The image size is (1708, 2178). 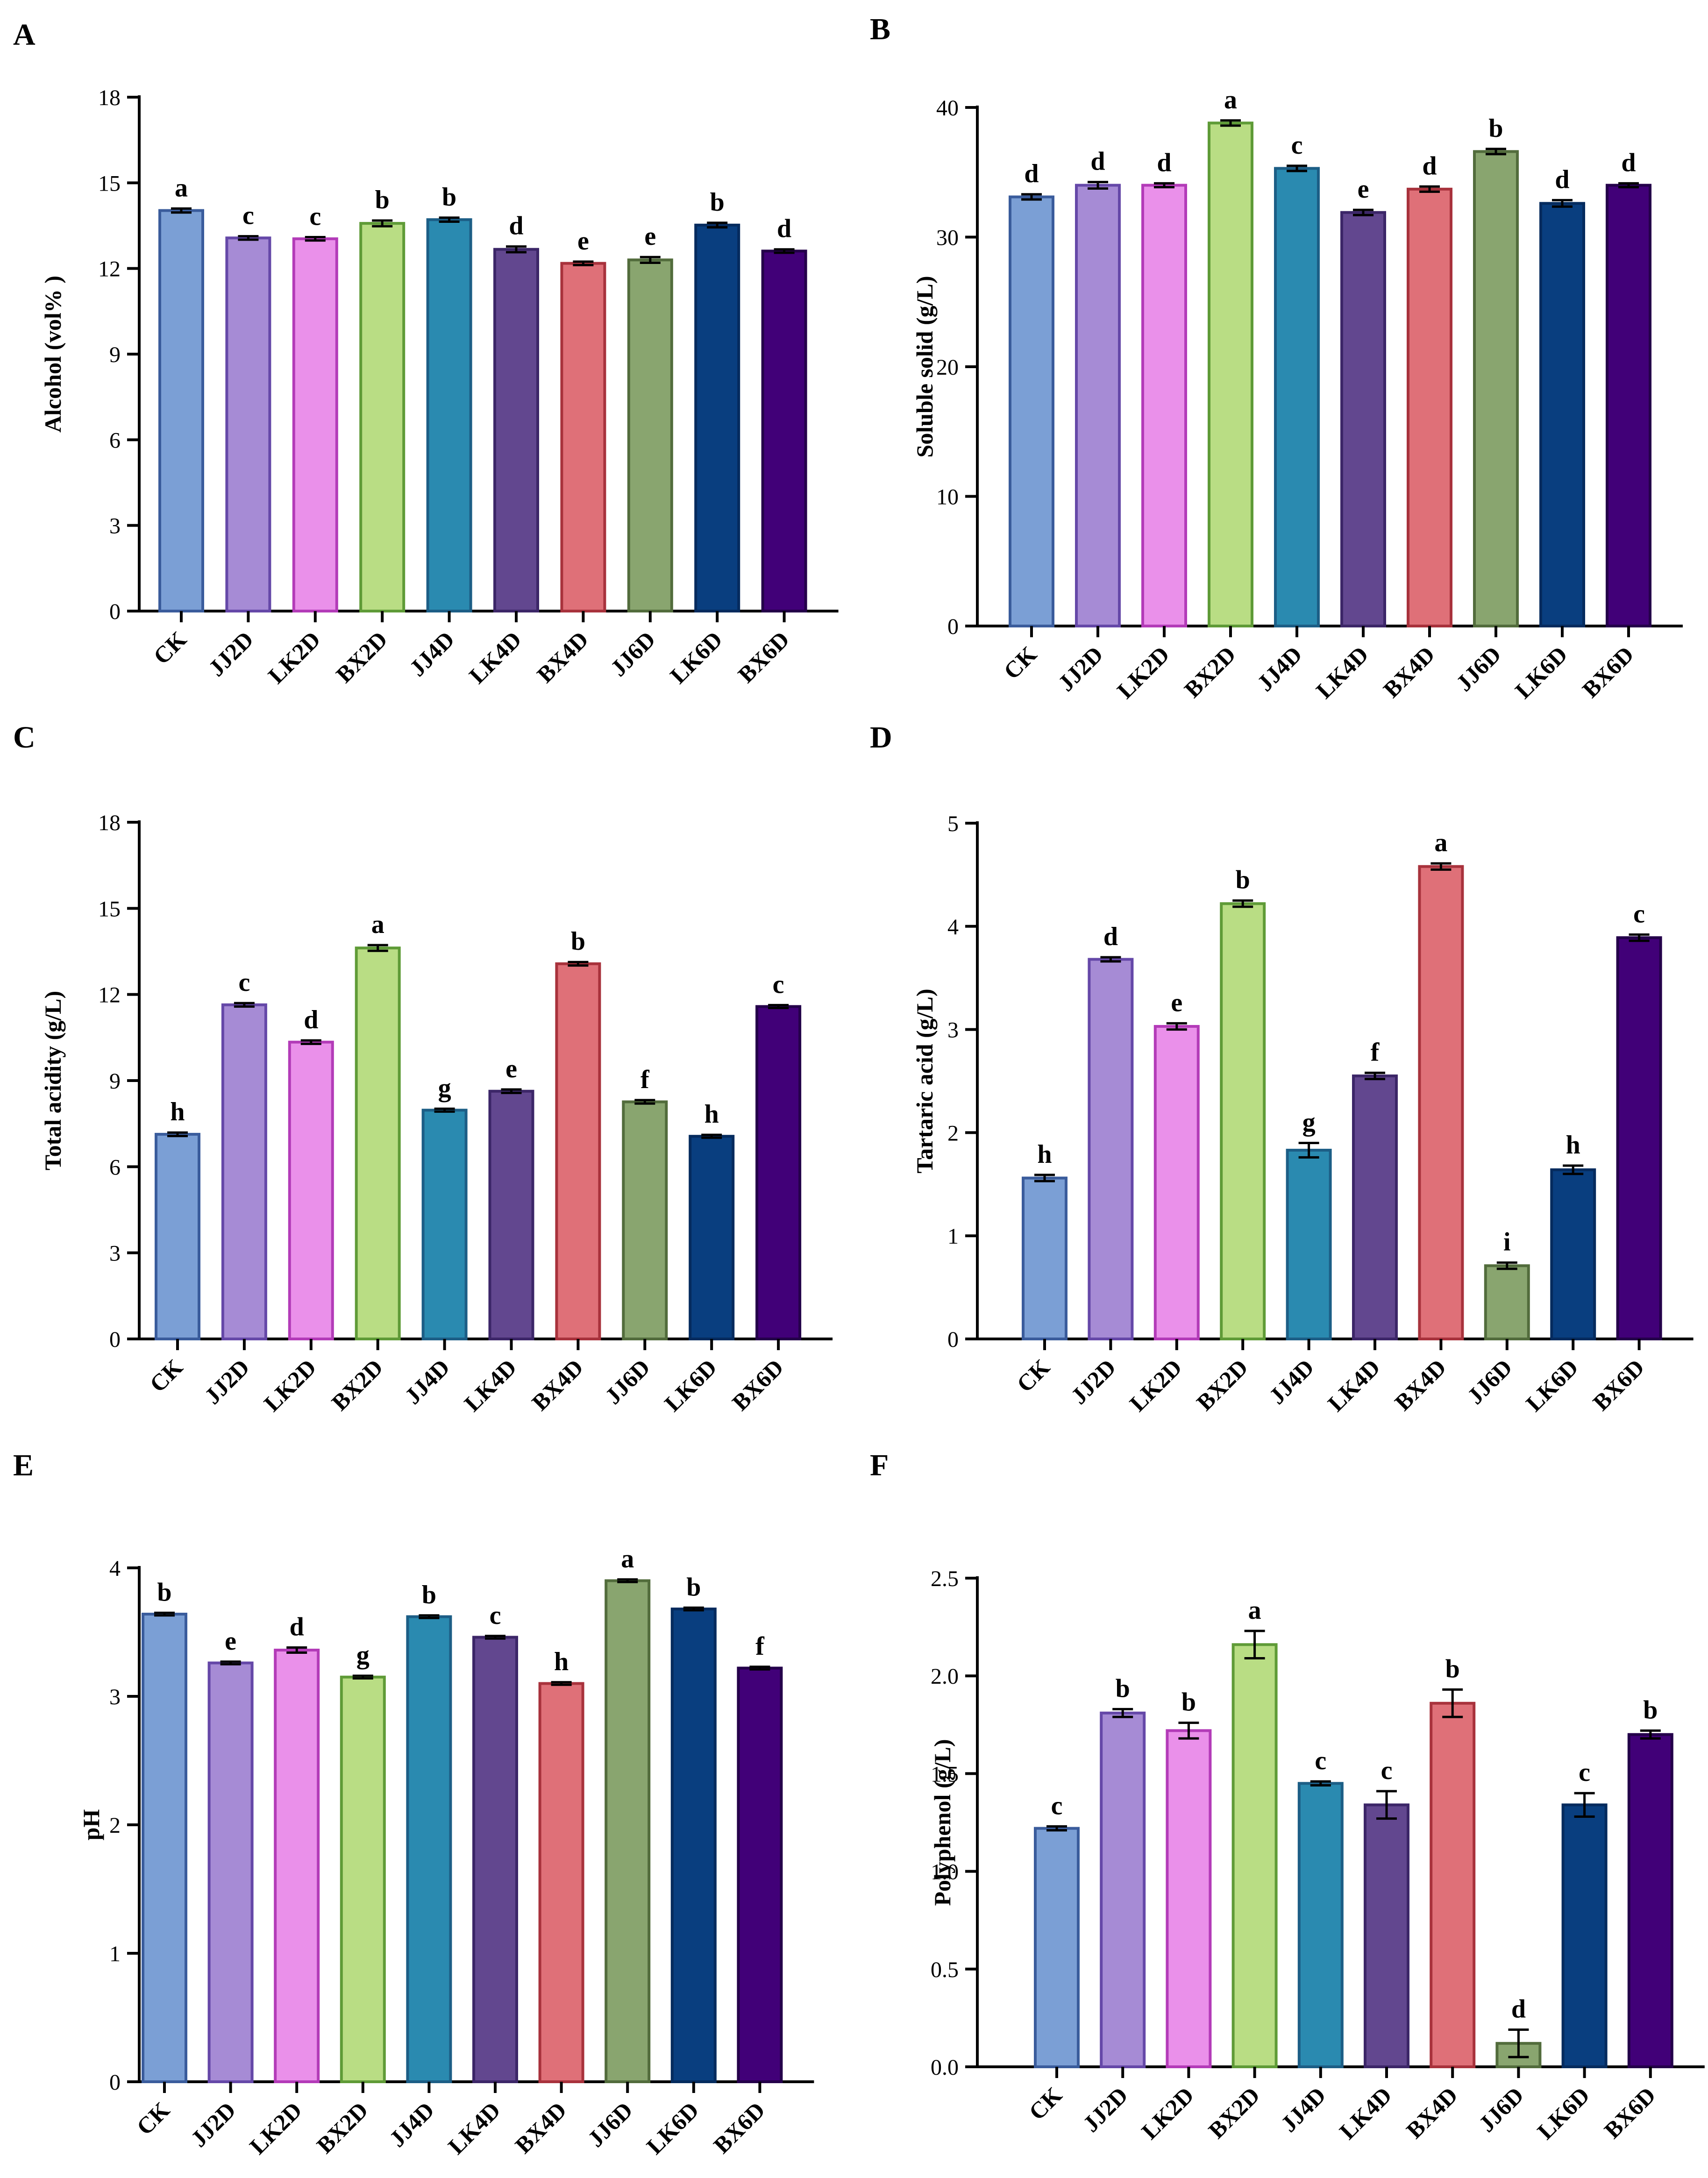 I want to click on panel-f-bar-bx4d, so click(x=1453, y=1885).